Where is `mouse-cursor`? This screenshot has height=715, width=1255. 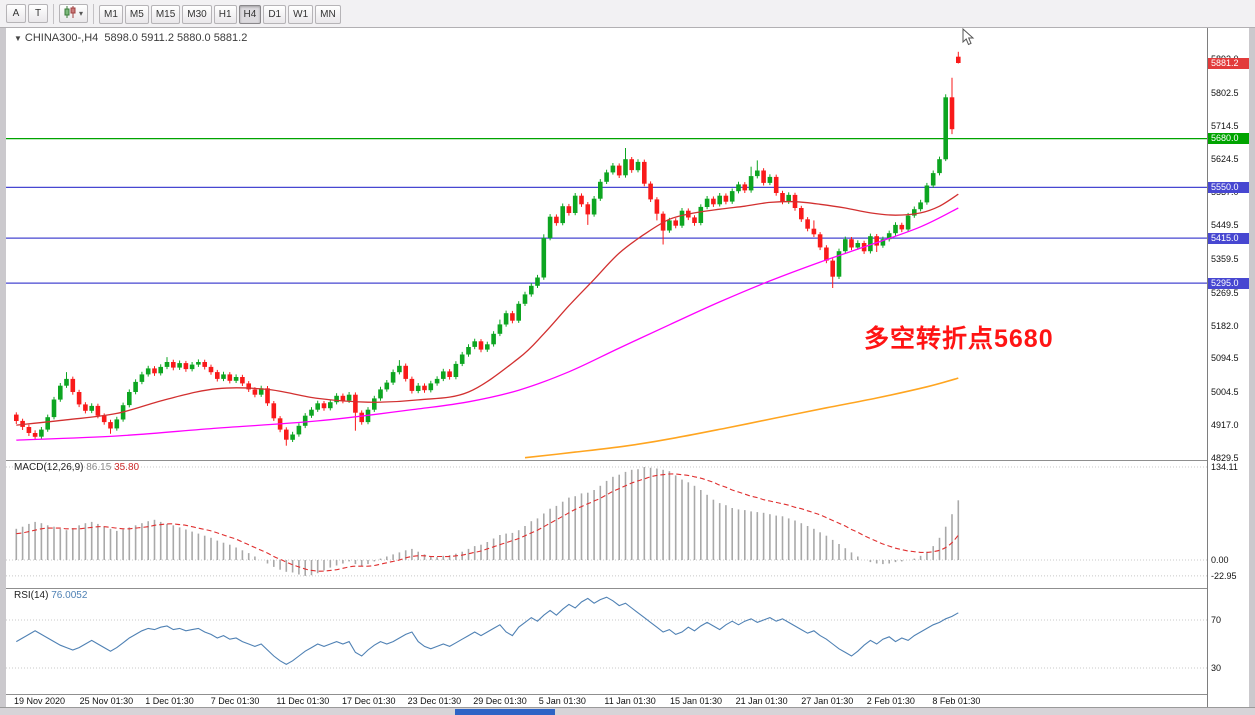 mouse-cursor is located at coordinates (969, 37).